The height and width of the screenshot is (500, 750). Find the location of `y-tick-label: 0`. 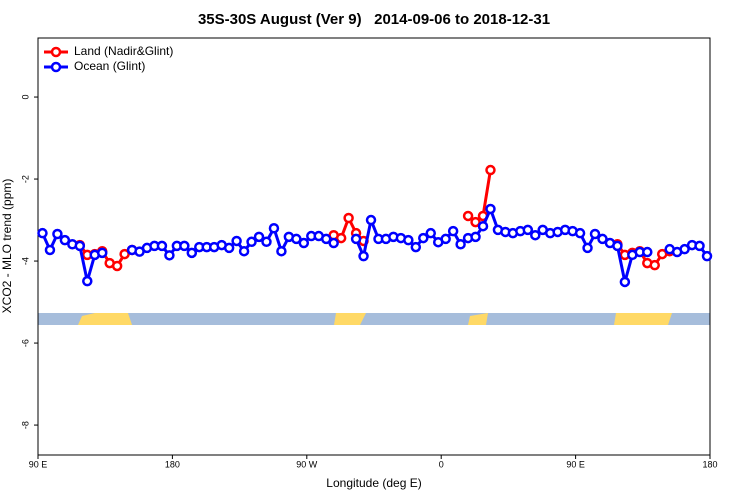

y-tick-label: 0 is located at coordinates (25, 97).